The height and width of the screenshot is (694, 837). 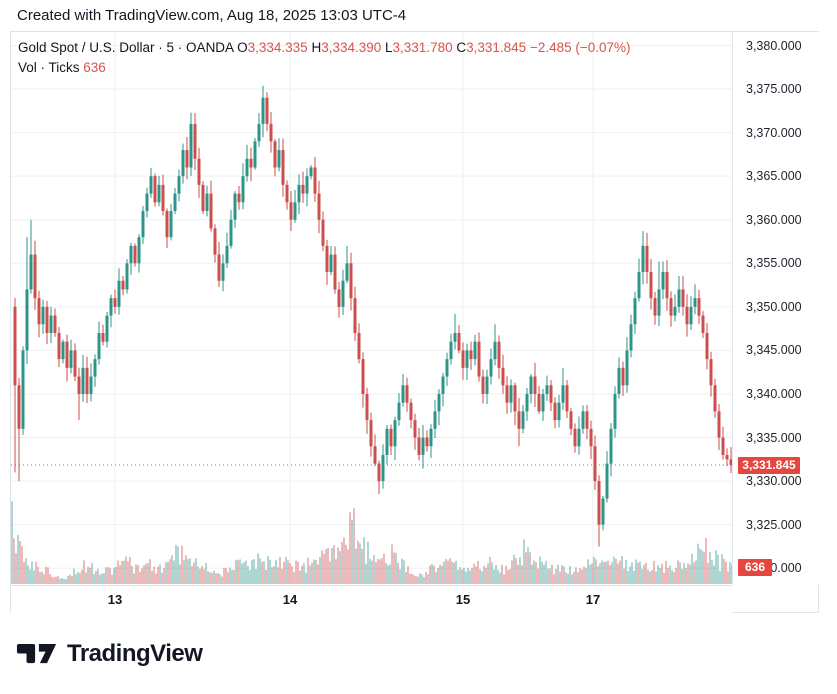 What do you see at coordinates (774, 89) in the screenshot?
I see `price-tick-label: 3,375.000` at bounding box center [774, 89].